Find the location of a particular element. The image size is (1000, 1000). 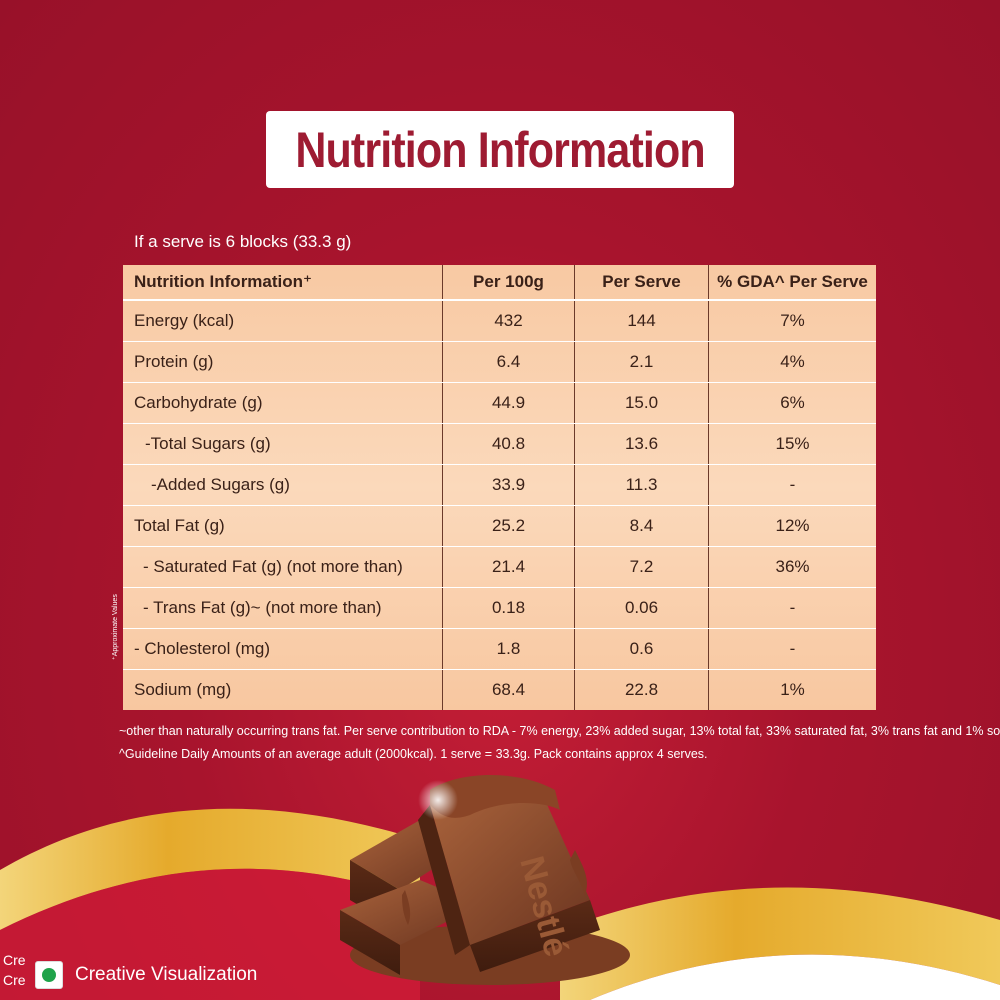

table-row: Carbohydrate (g) 44.9 15.0 6% is located at coordinates (499, 403).